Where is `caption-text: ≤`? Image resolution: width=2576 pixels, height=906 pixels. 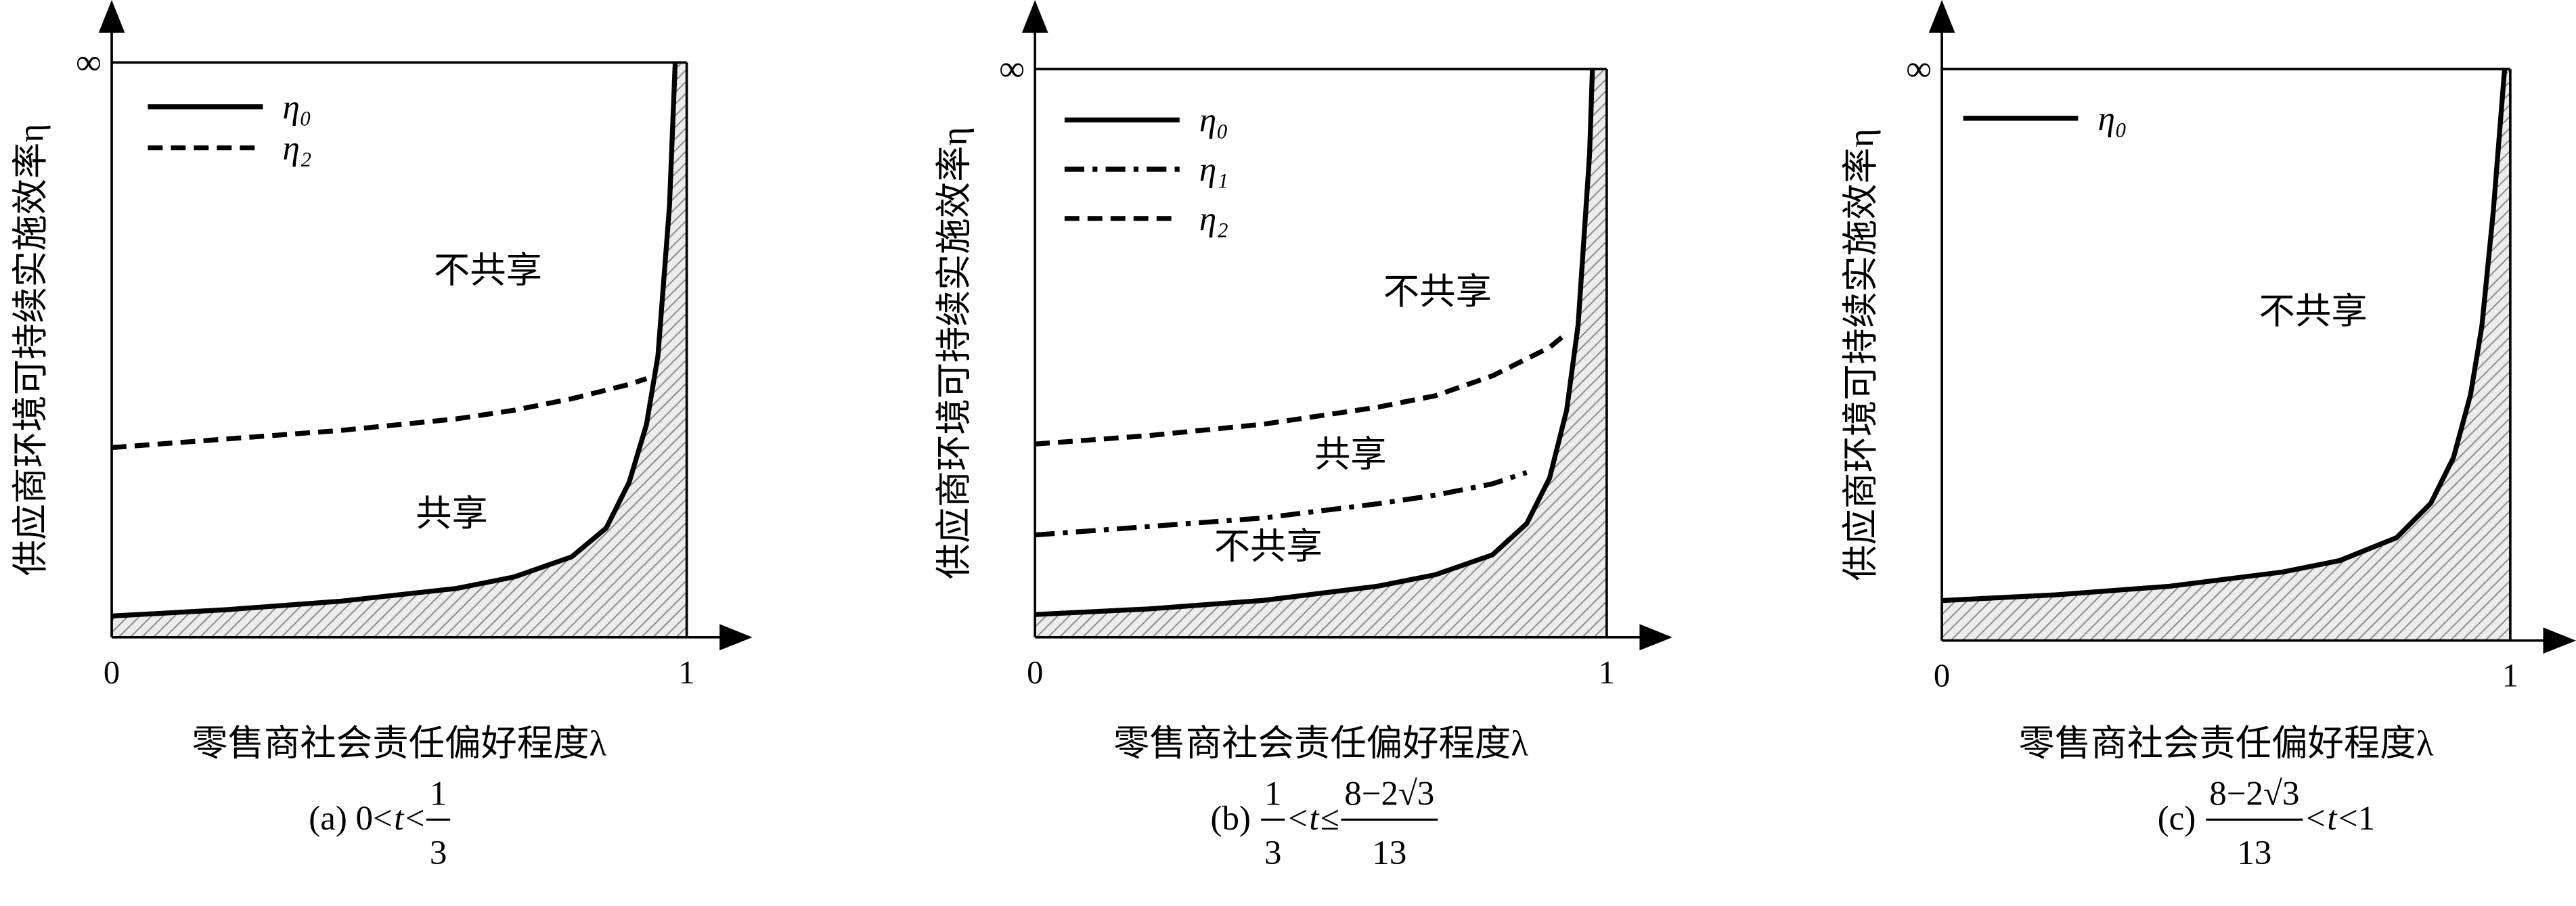 caption-text: ≤ is located at coordinates (1329, 819).